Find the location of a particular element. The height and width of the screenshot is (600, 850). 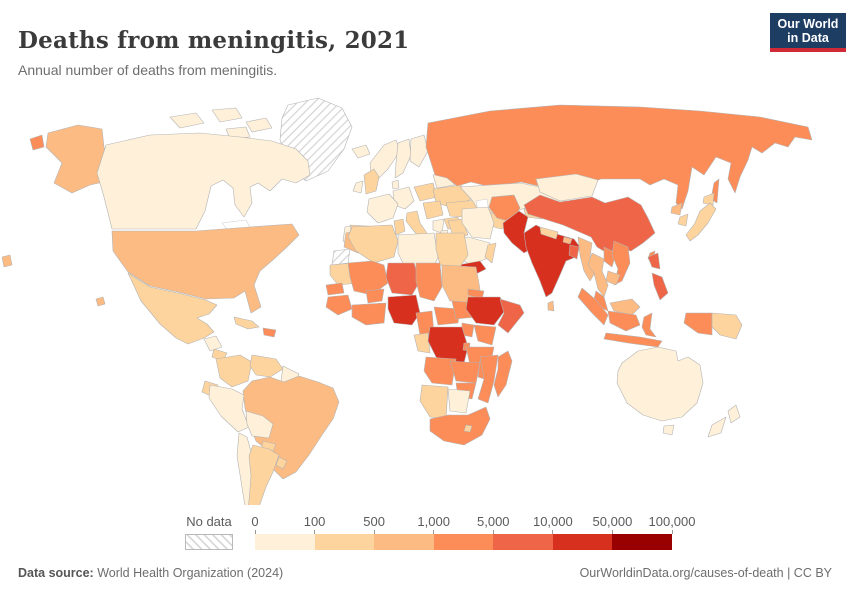

country-denmark is located at coordinates (395, 184).